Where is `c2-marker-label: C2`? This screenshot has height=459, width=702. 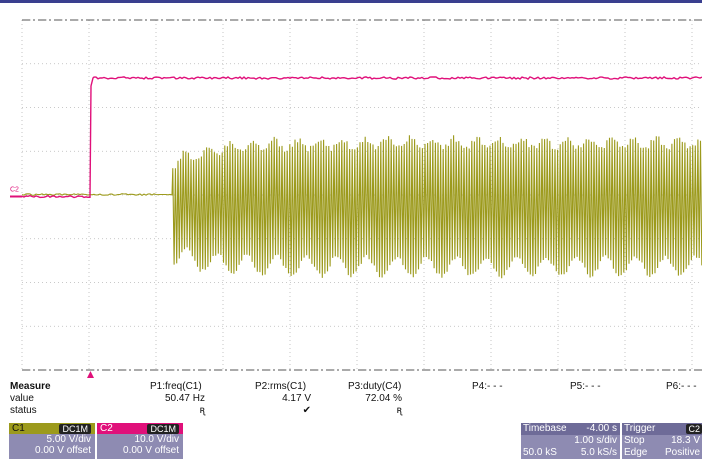 c2-marker-label: C2 is located at coordinates (14, 190).